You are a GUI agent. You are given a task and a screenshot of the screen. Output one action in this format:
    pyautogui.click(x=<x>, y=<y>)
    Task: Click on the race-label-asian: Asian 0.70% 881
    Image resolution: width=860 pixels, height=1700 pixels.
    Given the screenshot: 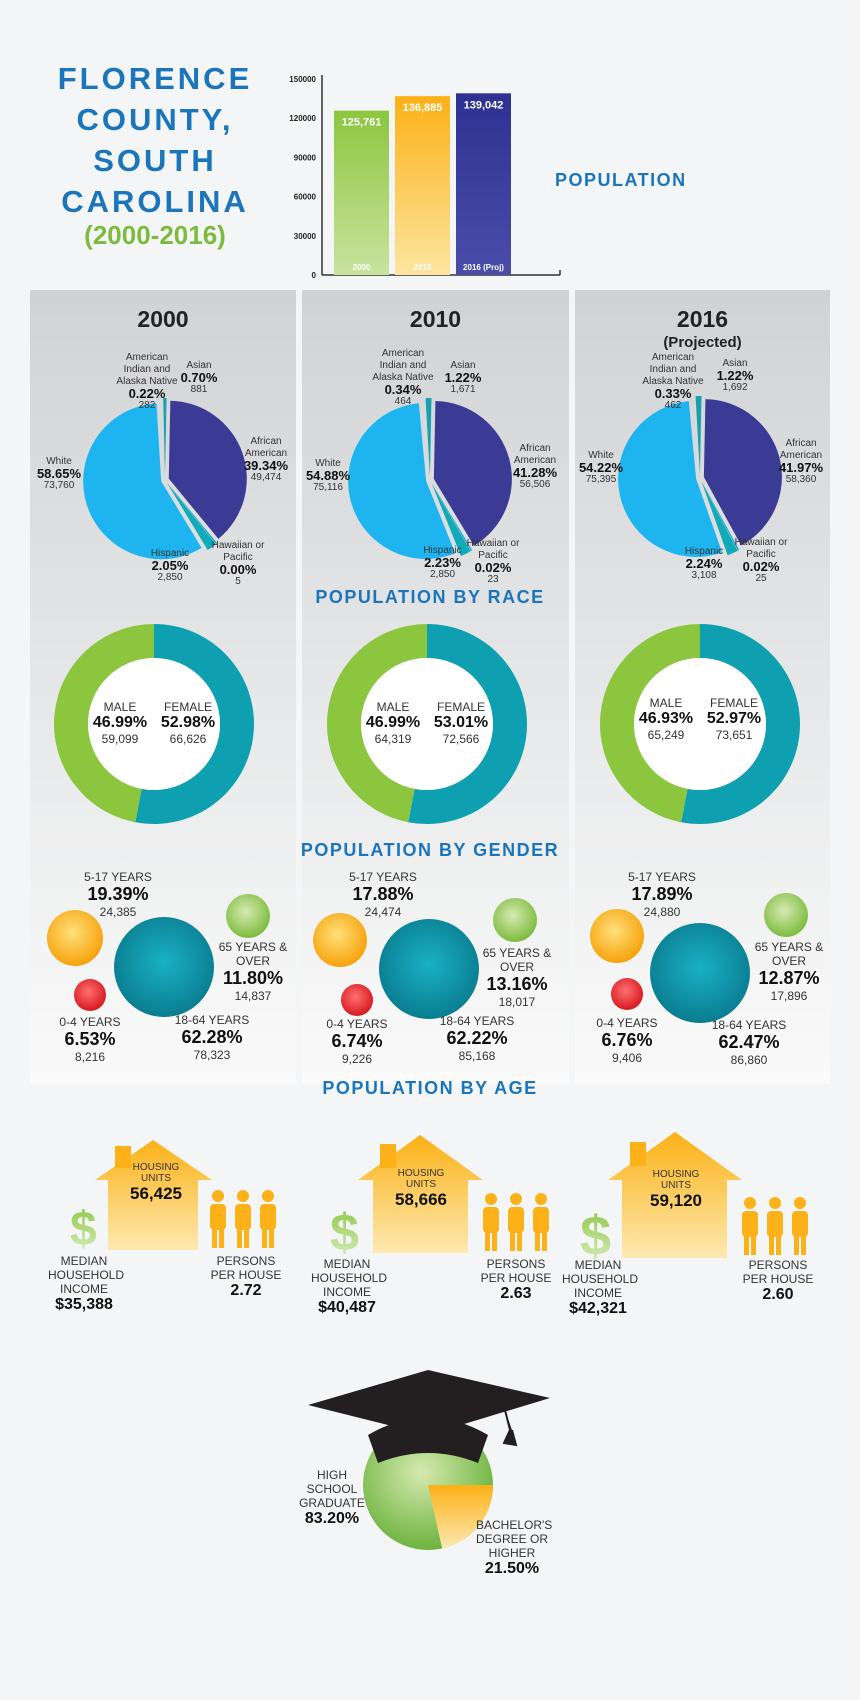 What is the action you would take?
    pyautogui.click(x=199, y=377)
    